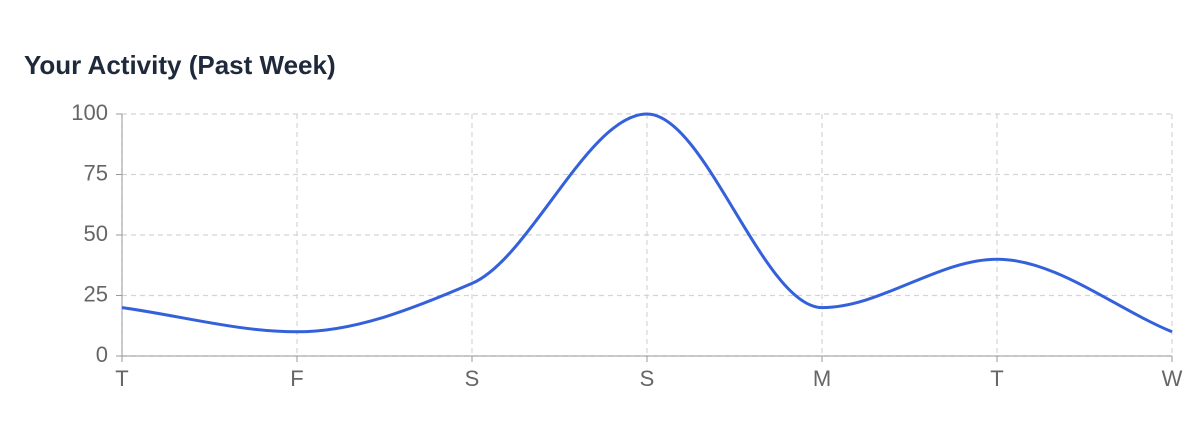 The width and height of the screenshot is (1200, 429). Describe the element at coordinates (96, 293) in the screenshot. I see `y-tick-label: 25` at that location.